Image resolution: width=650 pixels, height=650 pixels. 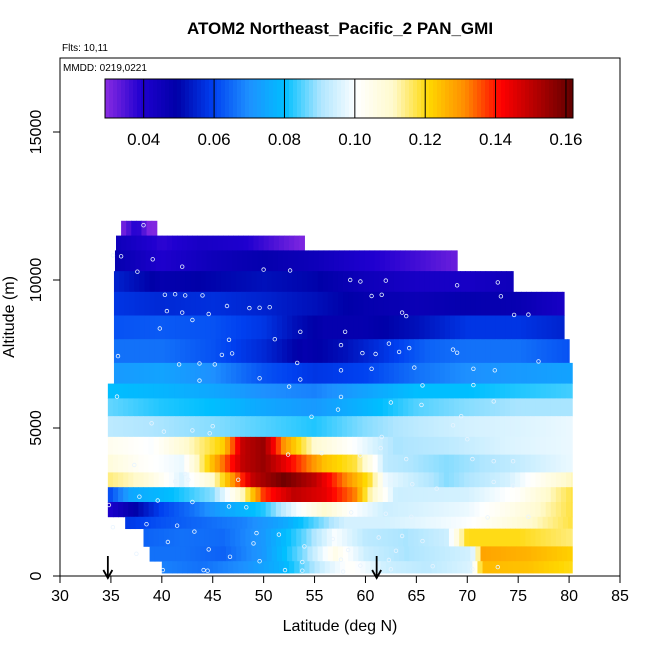 What do you see at coordinates (339, 98) in the screenshot?
I see `colorbar` at bounding box center [339, 98].